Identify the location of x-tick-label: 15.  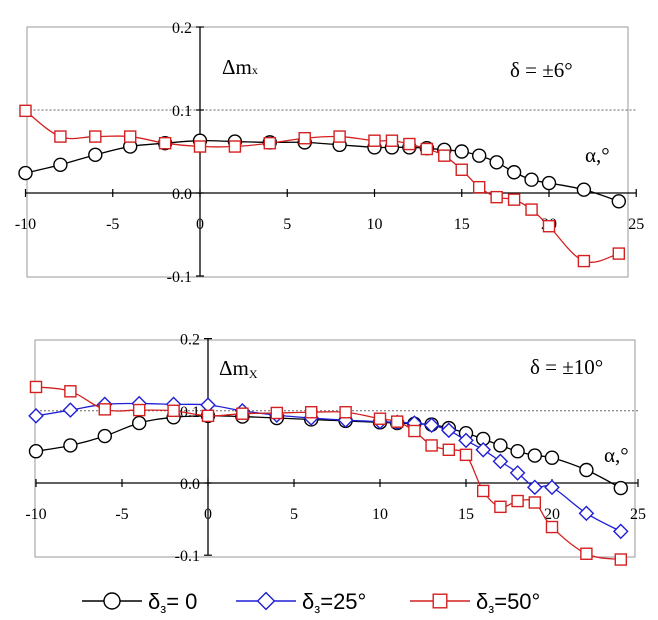
(466, 514).